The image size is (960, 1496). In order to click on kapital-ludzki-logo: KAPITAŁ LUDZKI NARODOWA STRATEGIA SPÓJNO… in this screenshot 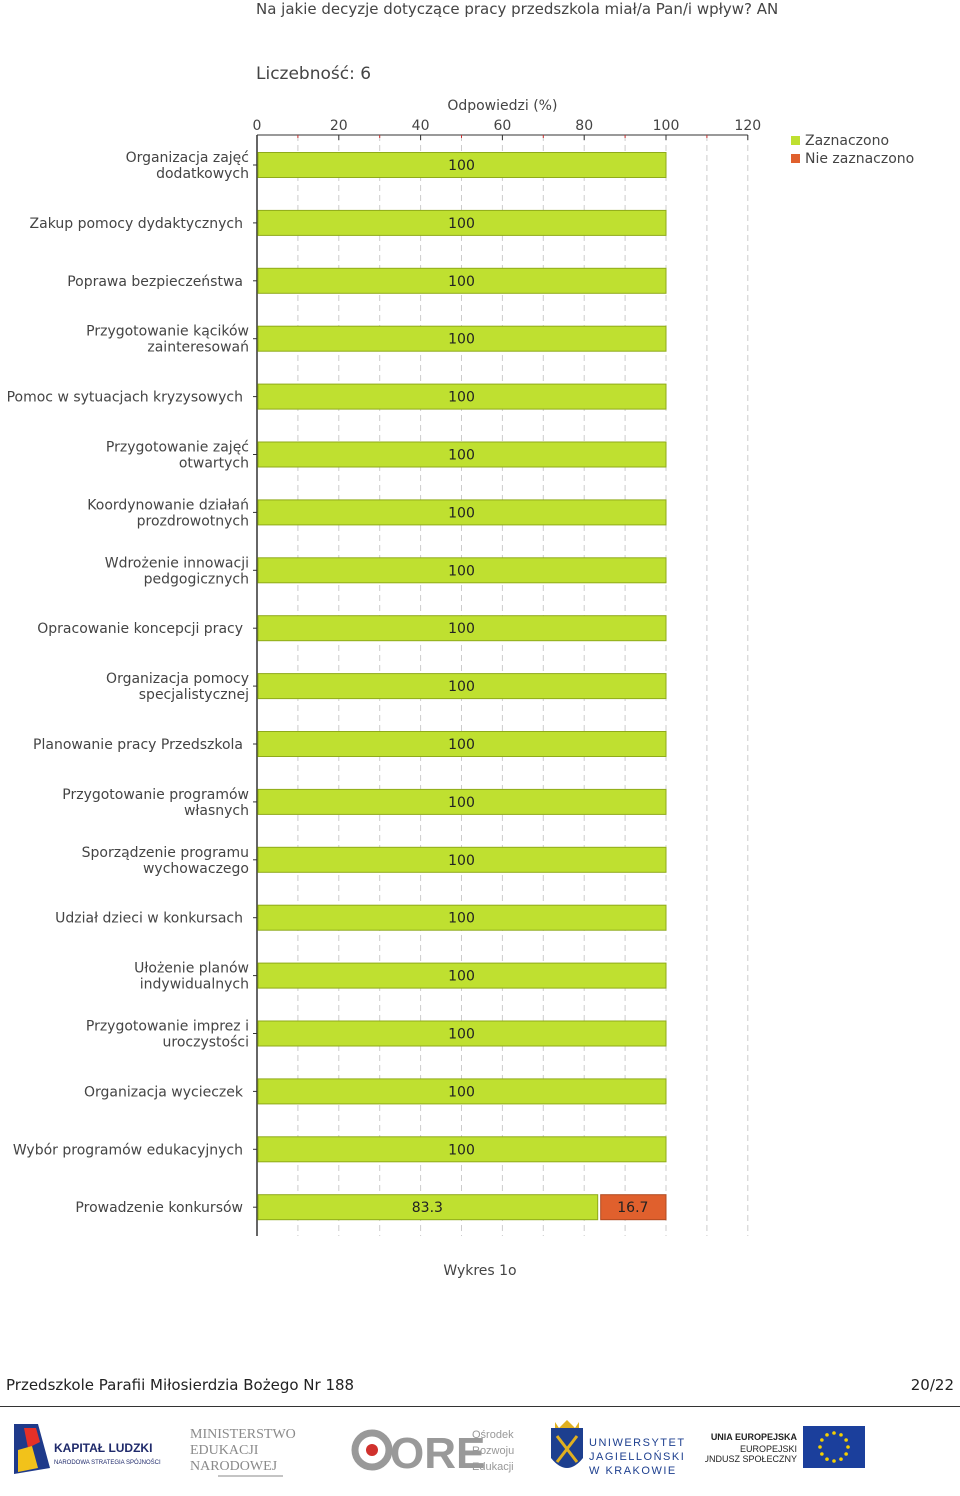, I will do `click(92, 1450)`.